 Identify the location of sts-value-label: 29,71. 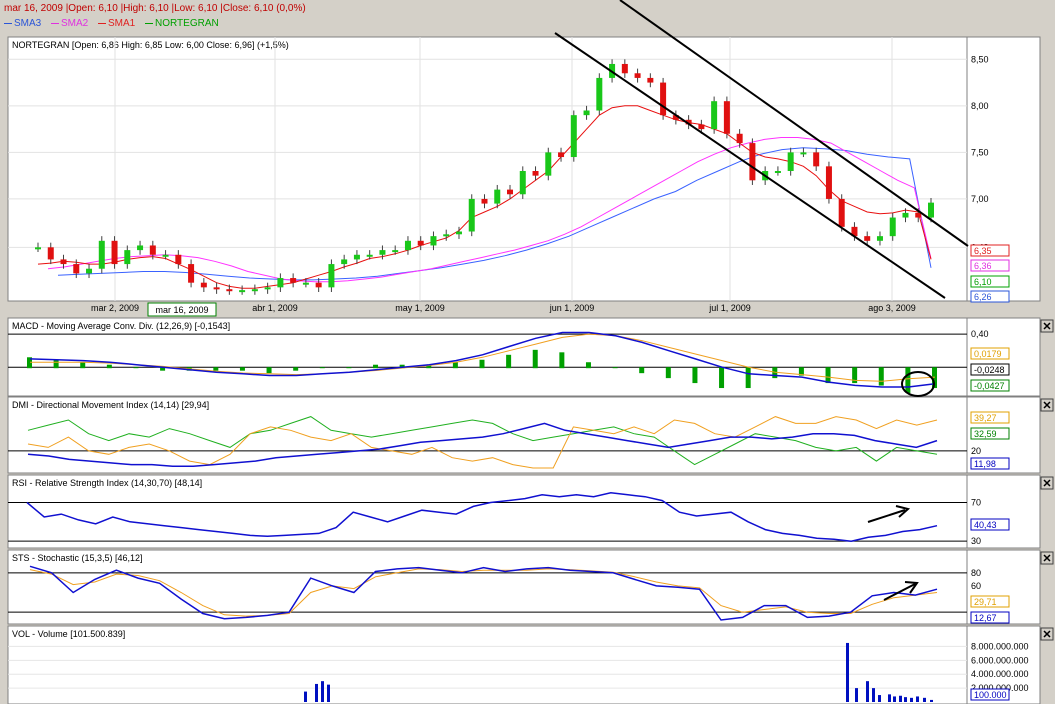
(985, 602).